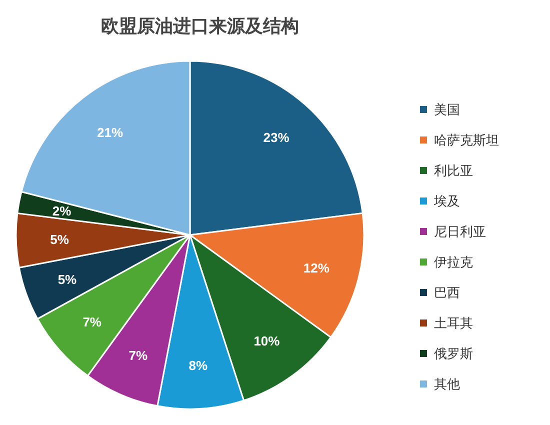  What do you see at coordinates (110, 132) in the screenshot?
I see `data-label: 21%` at bounding box center [110, 132].